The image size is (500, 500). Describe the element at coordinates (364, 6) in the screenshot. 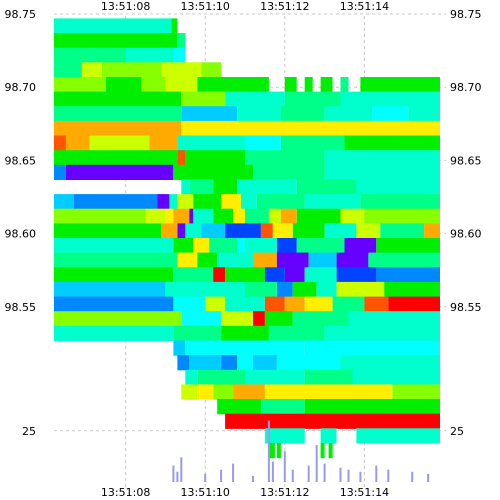

I see `x-tick-label-top: 13:51:14` at that location.